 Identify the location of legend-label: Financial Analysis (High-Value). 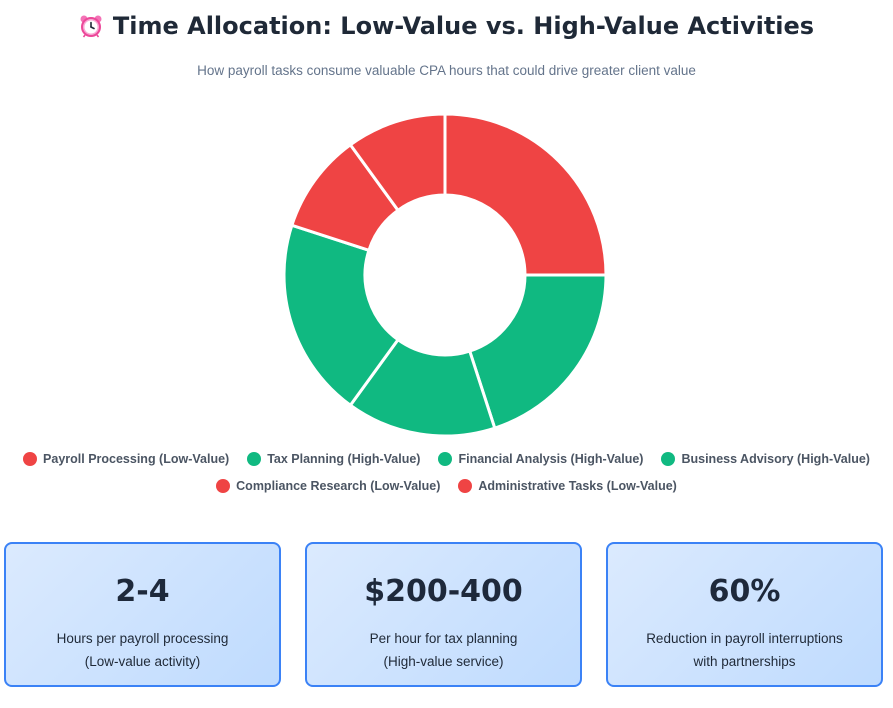
(551, 459).